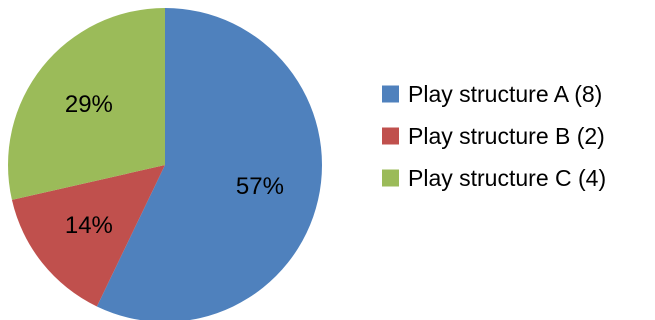 This screenshot has width=655, height=320. Describe the element at coordinates (506, 136) in the screenshot. I see `legend-label: Play structure B (2)` at that location.